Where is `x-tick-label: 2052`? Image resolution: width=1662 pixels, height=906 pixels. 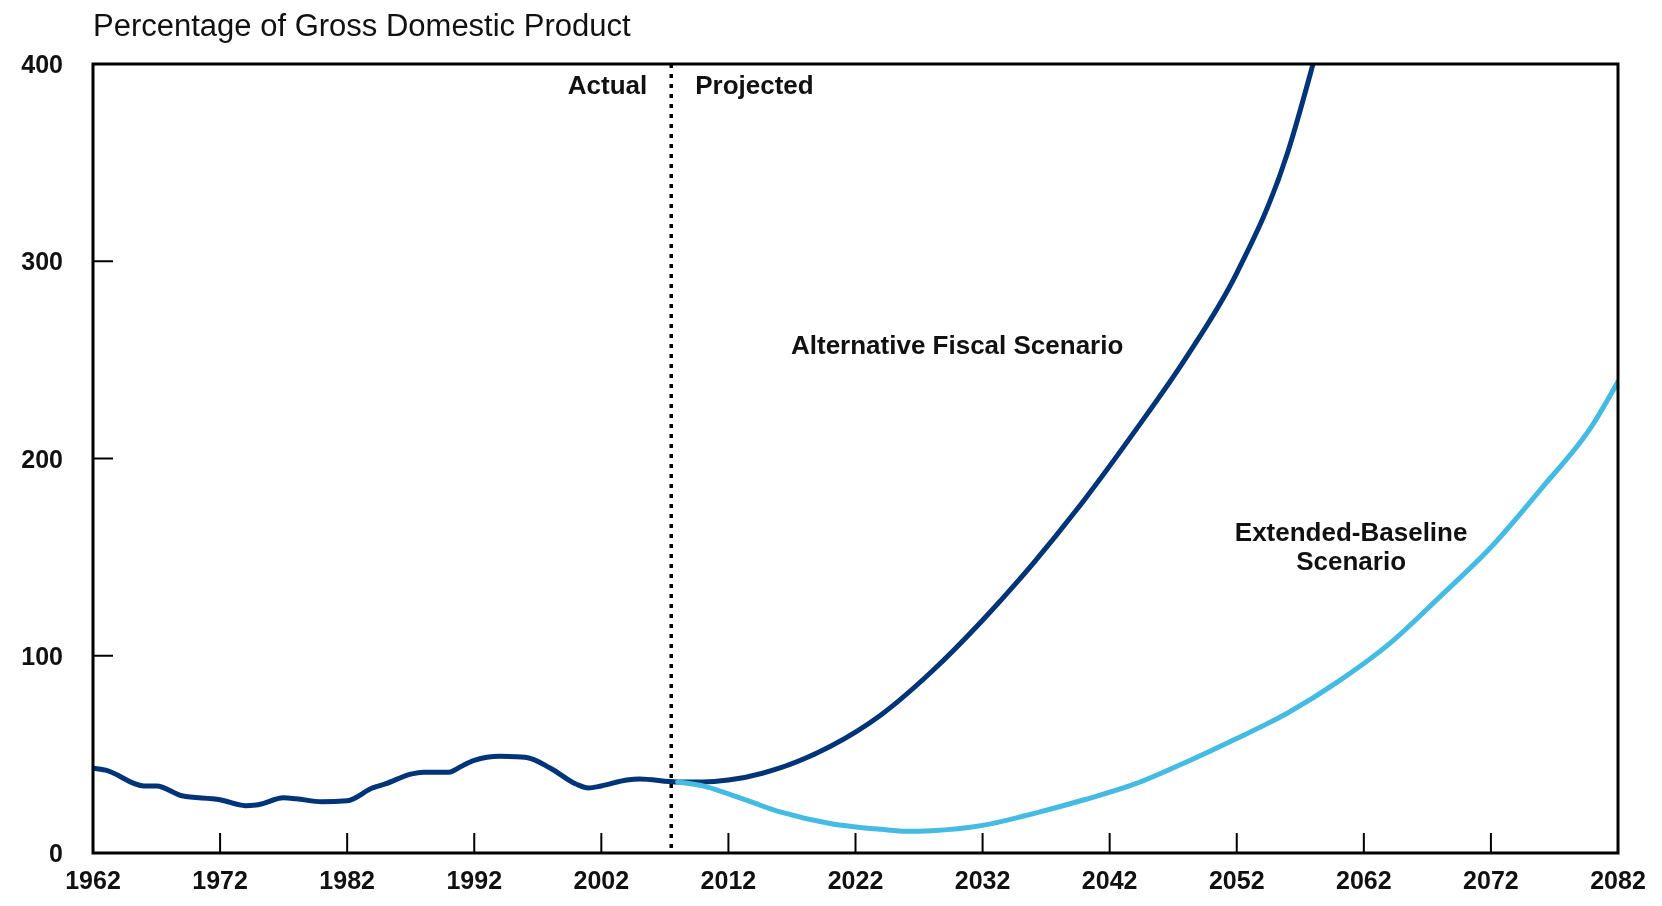 x-tick-label: 2052 is located at coordinates (1236, 880).